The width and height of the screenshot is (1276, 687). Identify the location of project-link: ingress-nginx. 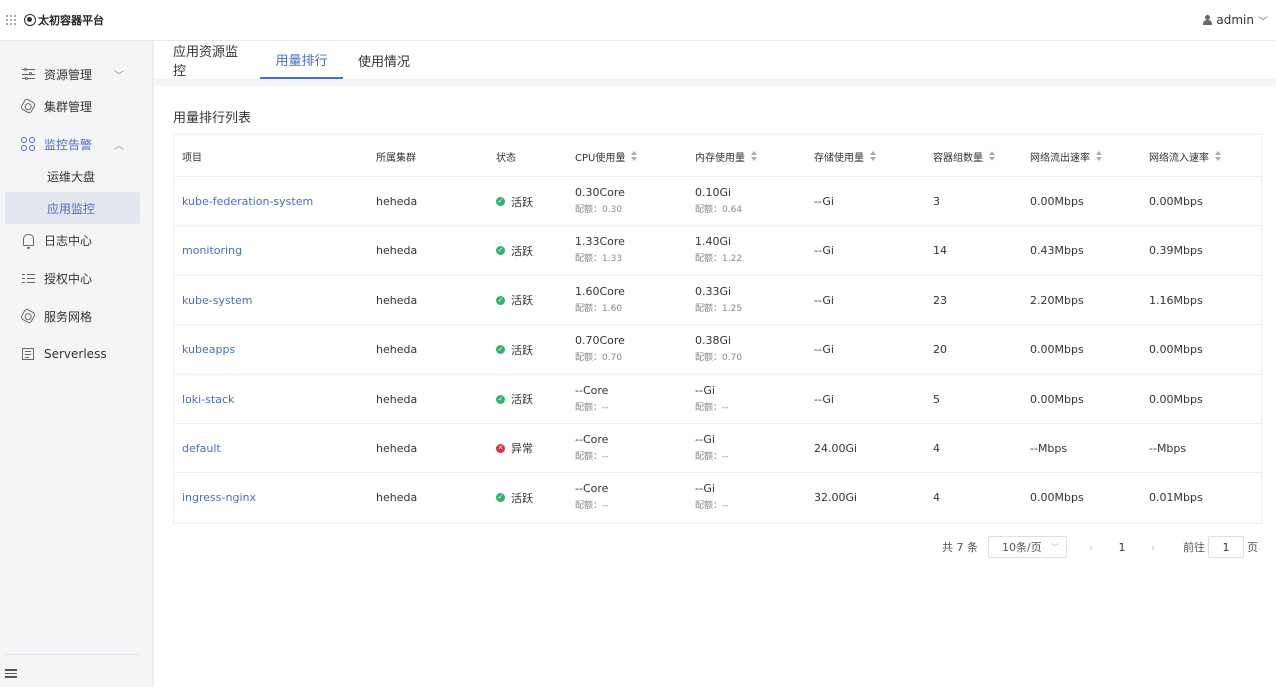
(219, 498).